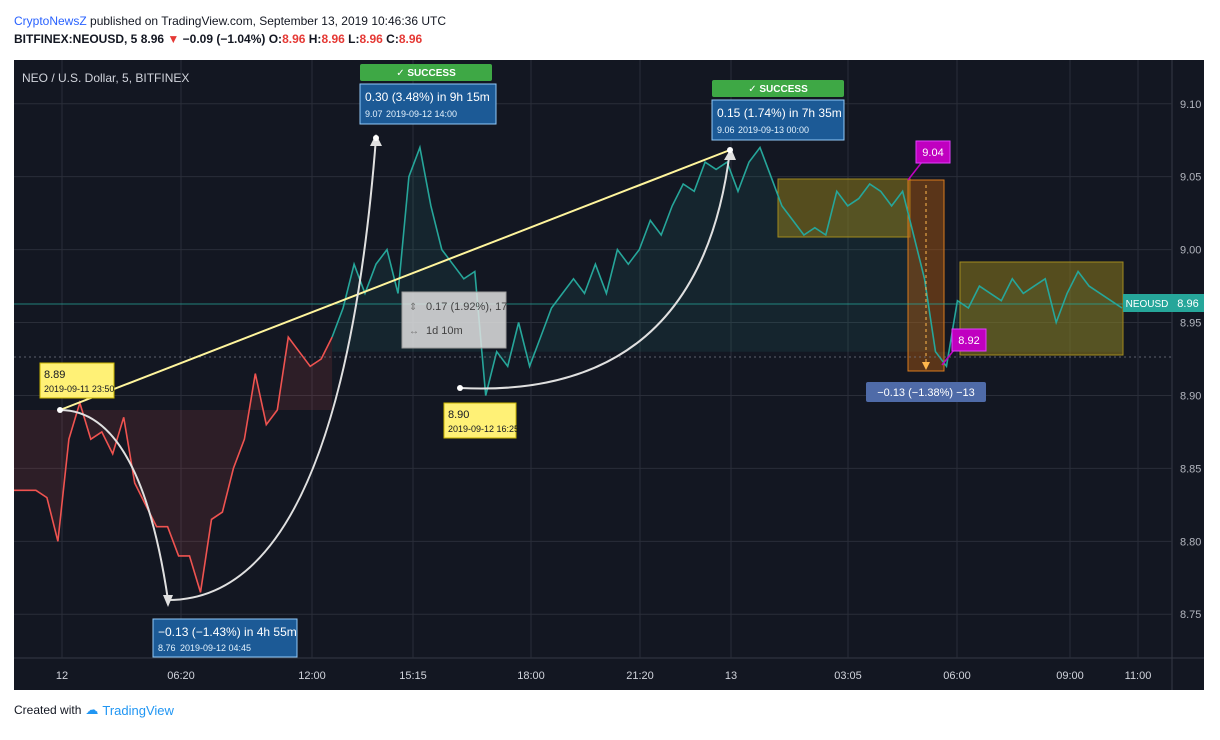 The height and width of the screenshot is (740, 1220). What do you see at coordinates (374, 114) in the screenshot?
I see `measure-value: 9.07` at bounding box center [374, 114].